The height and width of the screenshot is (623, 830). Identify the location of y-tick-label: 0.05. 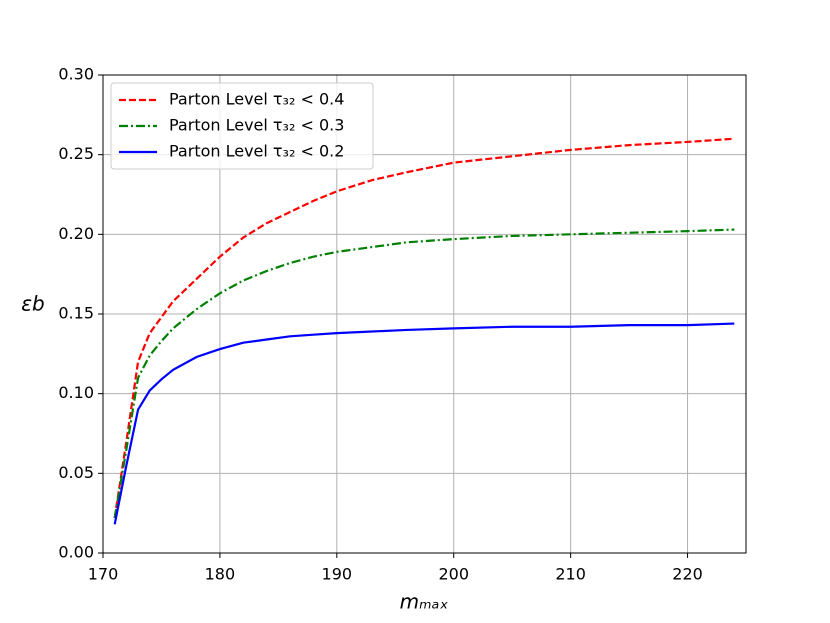
(76, 472).